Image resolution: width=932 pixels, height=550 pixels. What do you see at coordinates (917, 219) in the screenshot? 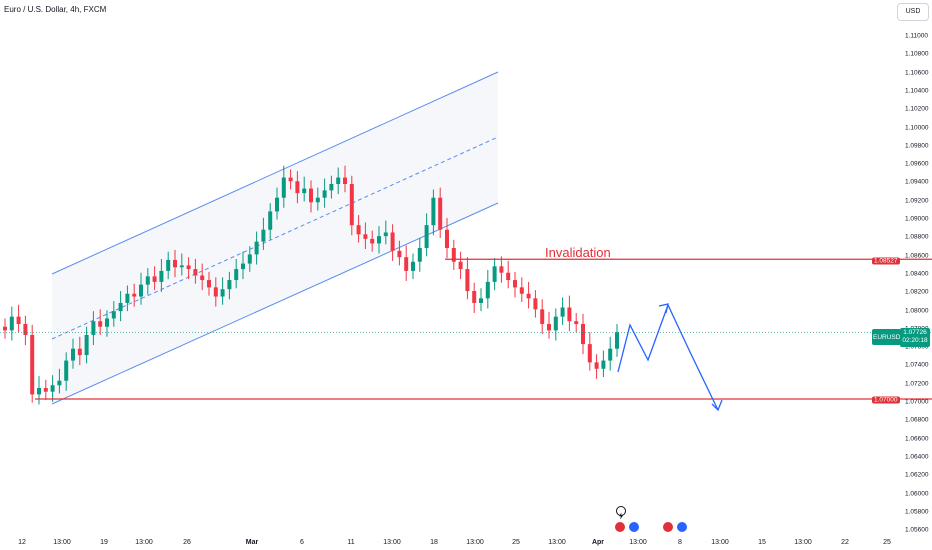
I see `y-tick-label: 1.09000` at bounding box center [917, 219].